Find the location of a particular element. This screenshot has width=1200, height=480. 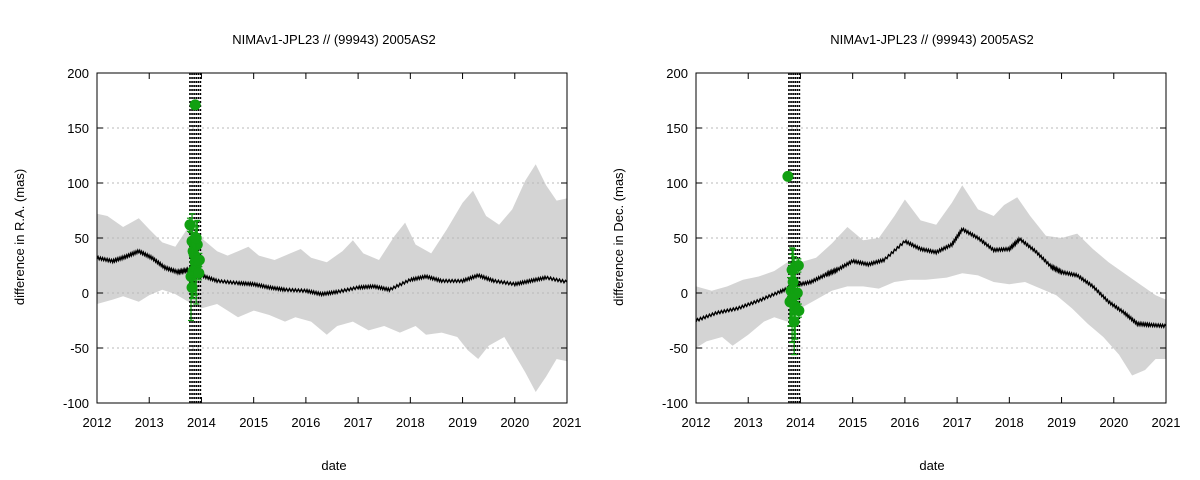

ra-x-tick-label: 2013 is located at coordinates (149, 422).